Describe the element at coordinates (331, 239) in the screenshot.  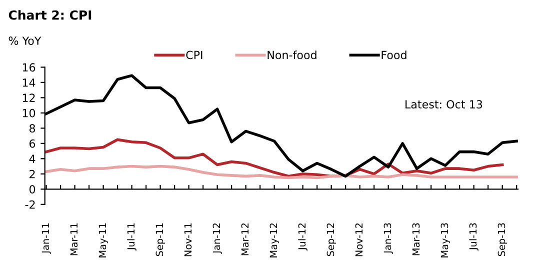
I see `x-tick-label: Sep-12` at that location.